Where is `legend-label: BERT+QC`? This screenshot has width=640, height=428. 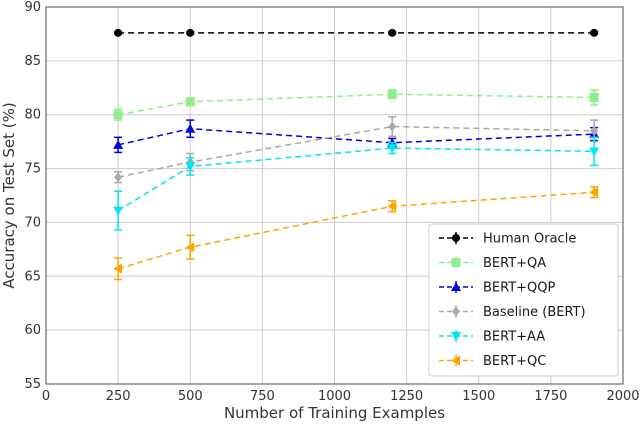
legend-label: BERT+QC is located at coordinates (514, 361).